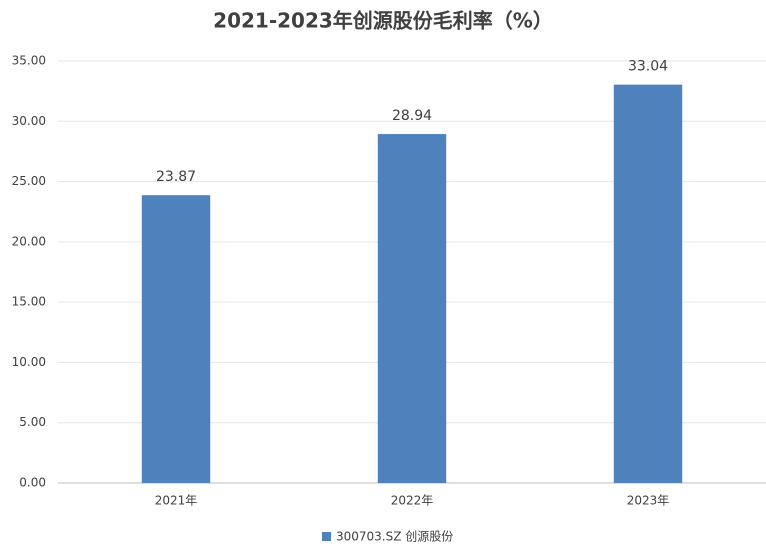 The height and width of the screenshot is (559, 766). I want to click on y-tick-label: 30.00, so click(29, 121).